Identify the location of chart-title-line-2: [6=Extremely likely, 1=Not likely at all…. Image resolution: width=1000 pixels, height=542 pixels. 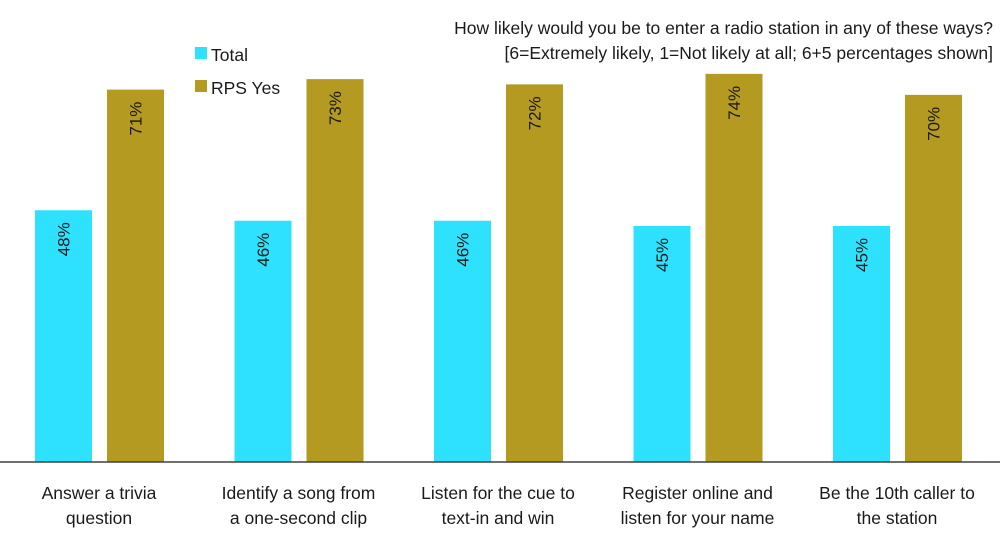
(749, 53).